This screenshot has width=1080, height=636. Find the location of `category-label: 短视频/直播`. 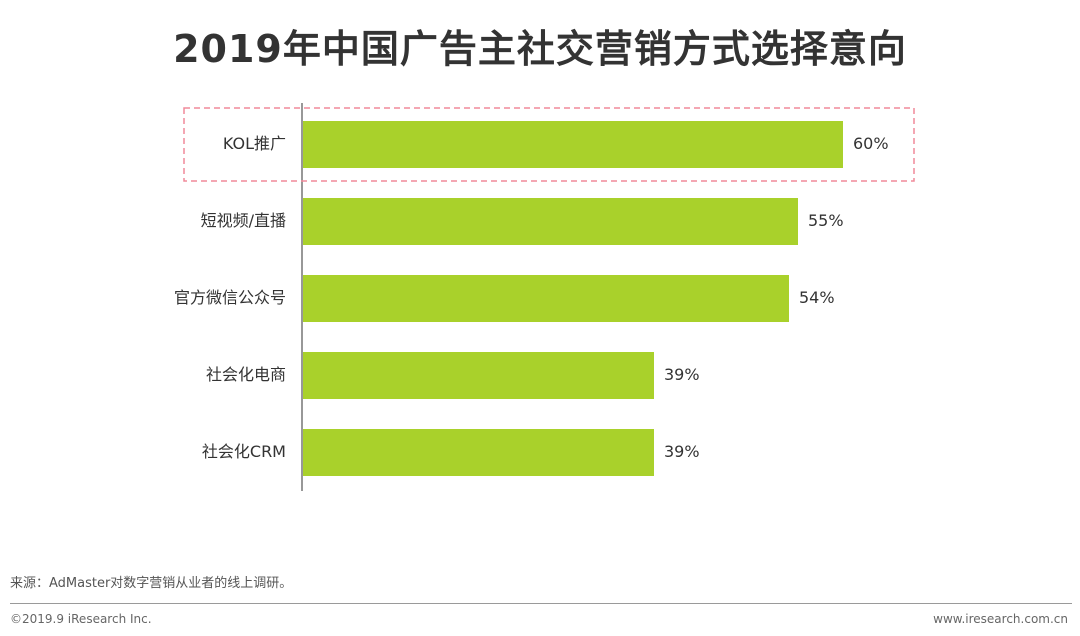

category-label: 短视频/直播 is located at coordinates (243, 220).